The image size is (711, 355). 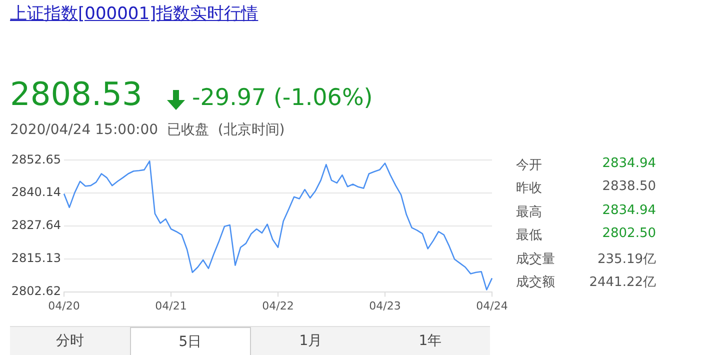 What do you see at coordinates (492, 305) in the screenshot?
I see `x-tick-label: 04/24` at bounding box center [492, 305].